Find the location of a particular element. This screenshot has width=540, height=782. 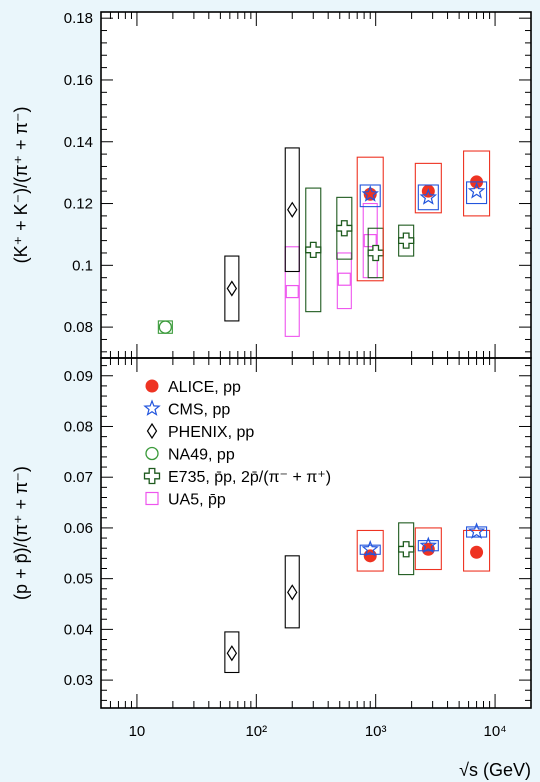

x-tick-label: 10⁴ is located at coordinates (494, 731).